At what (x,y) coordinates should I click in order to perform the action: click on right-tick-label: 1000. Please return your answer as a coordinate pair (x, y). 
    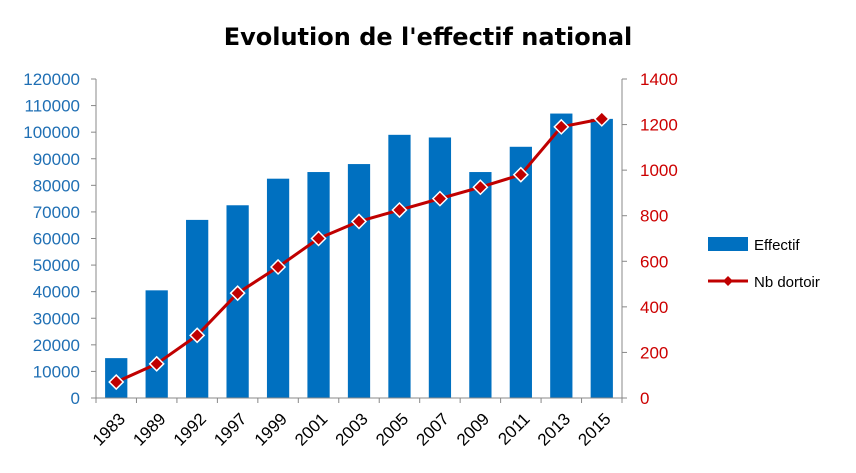
    Looking at the image, I should click on (659, 170).